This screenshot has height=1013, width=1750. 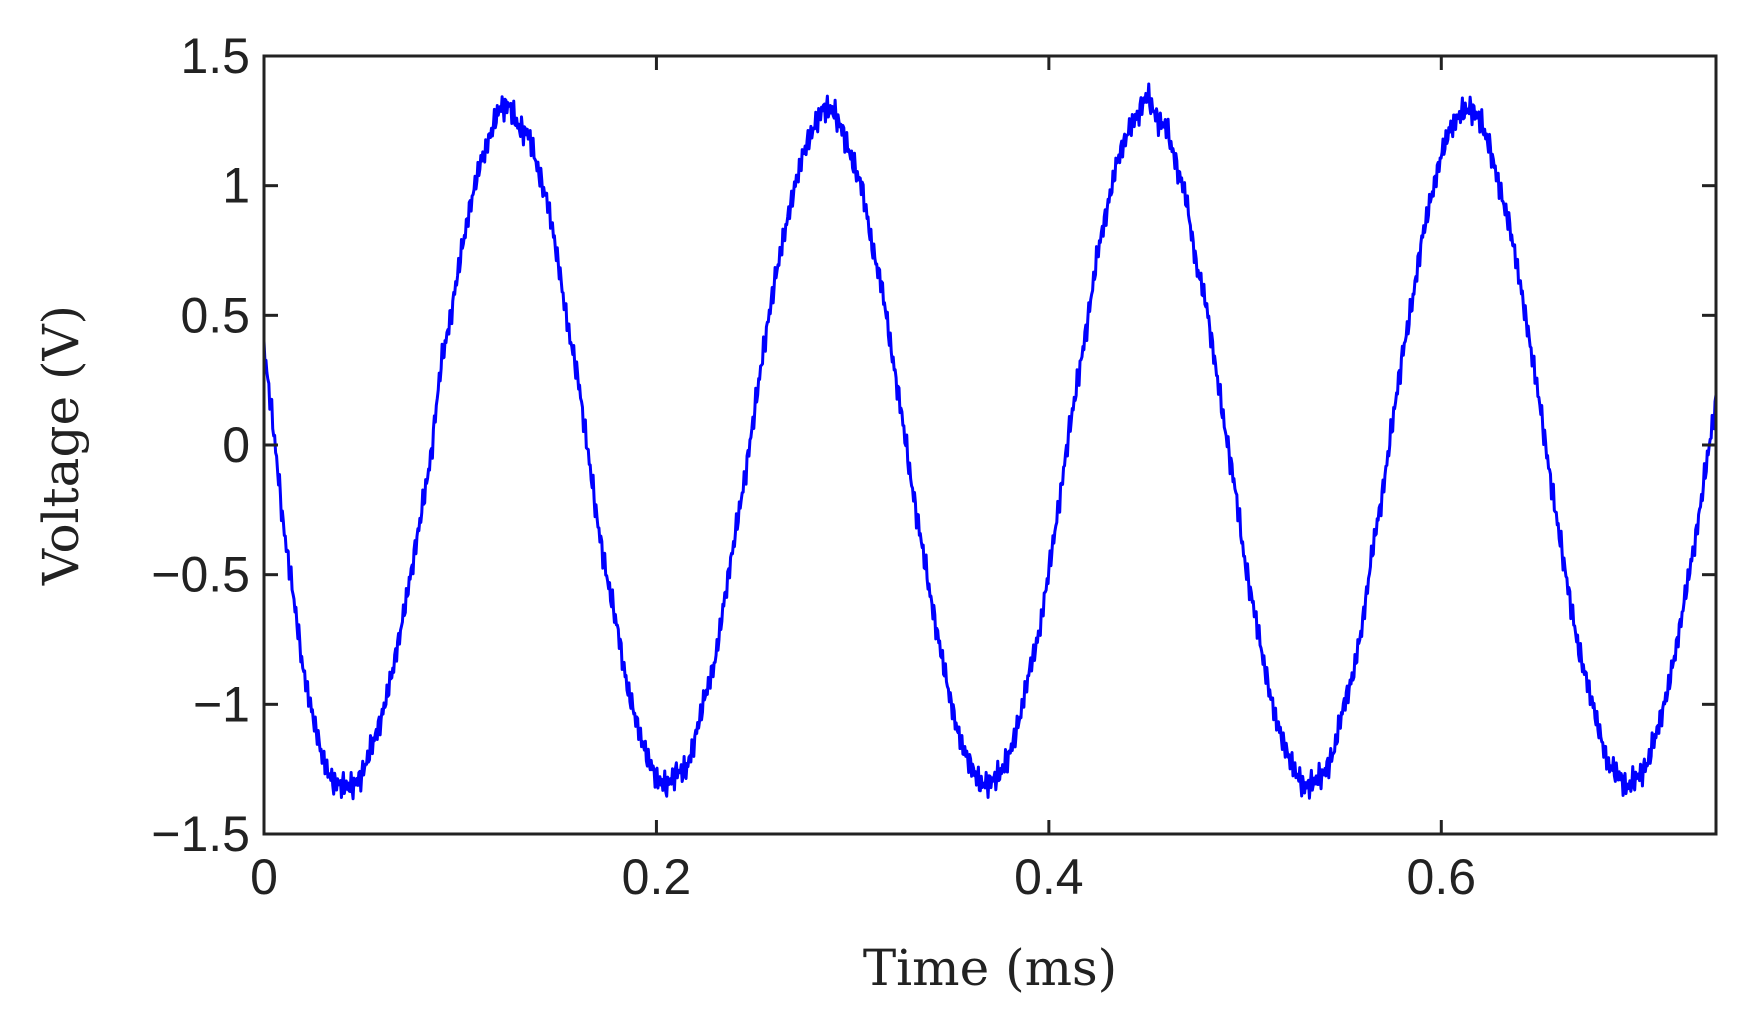 What do you see at coordinates (200, 834) in the screenshot?
I see `y-tick-label: −1.5` at bounding box center [200, 834].